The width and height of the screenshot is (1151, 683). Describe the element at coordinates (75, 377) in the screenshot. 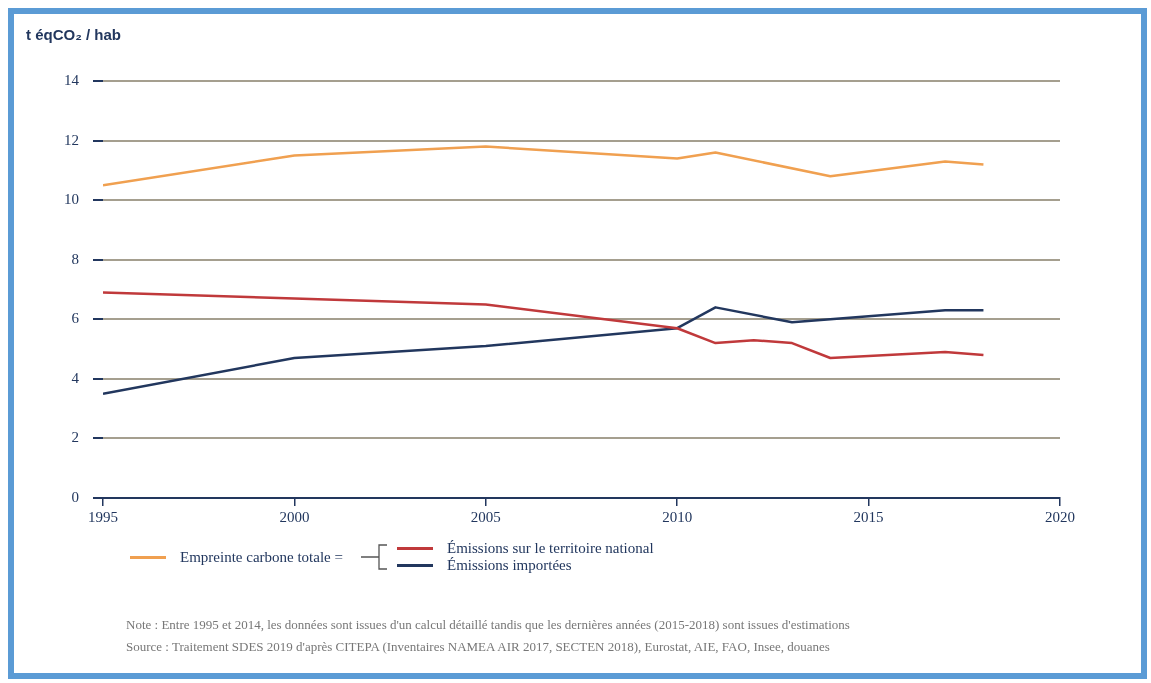

I see `y-tick-label: 4` at that location.